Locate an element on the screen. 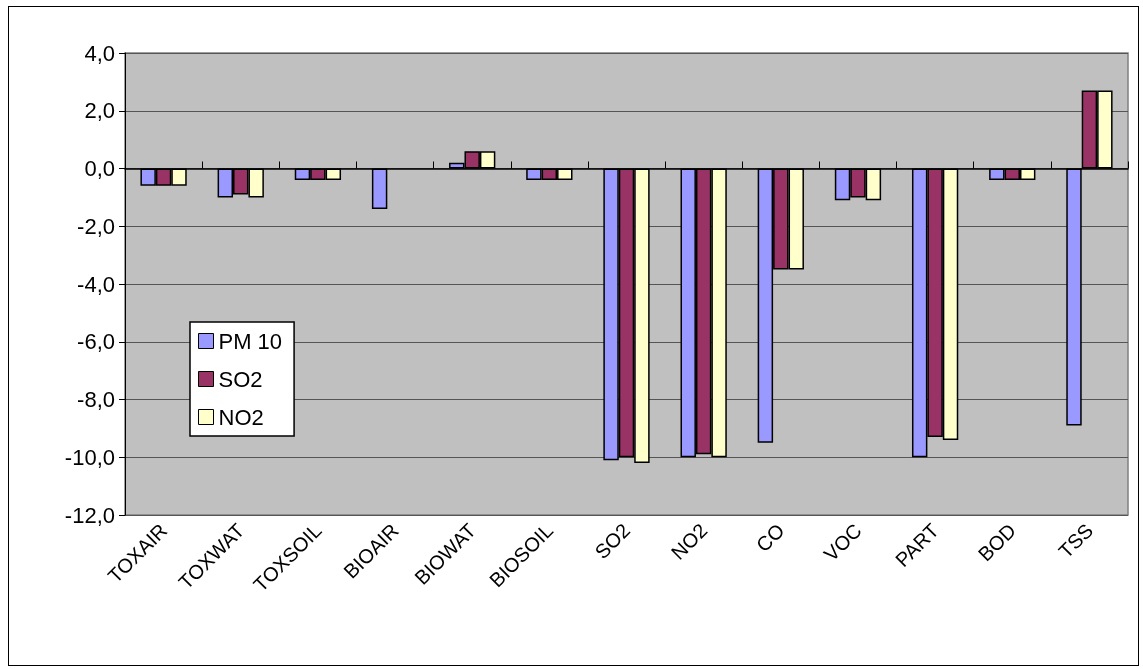 The height and width of the screenshot is (669, 1143). x-tick-label: SO2 is located at coordinates (612, 541).